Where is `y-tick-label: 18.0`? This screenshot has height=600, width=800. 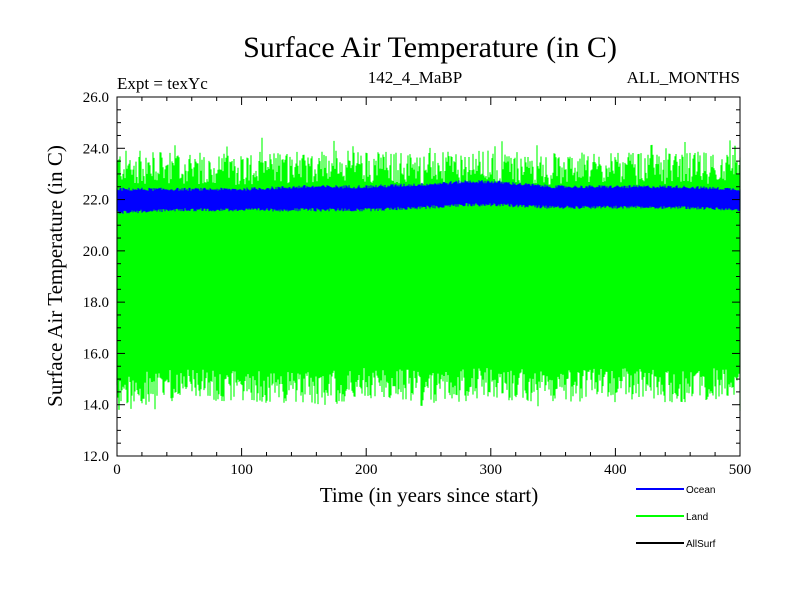 y-tick-label: 18.0 is located at coordinates (96, 303).